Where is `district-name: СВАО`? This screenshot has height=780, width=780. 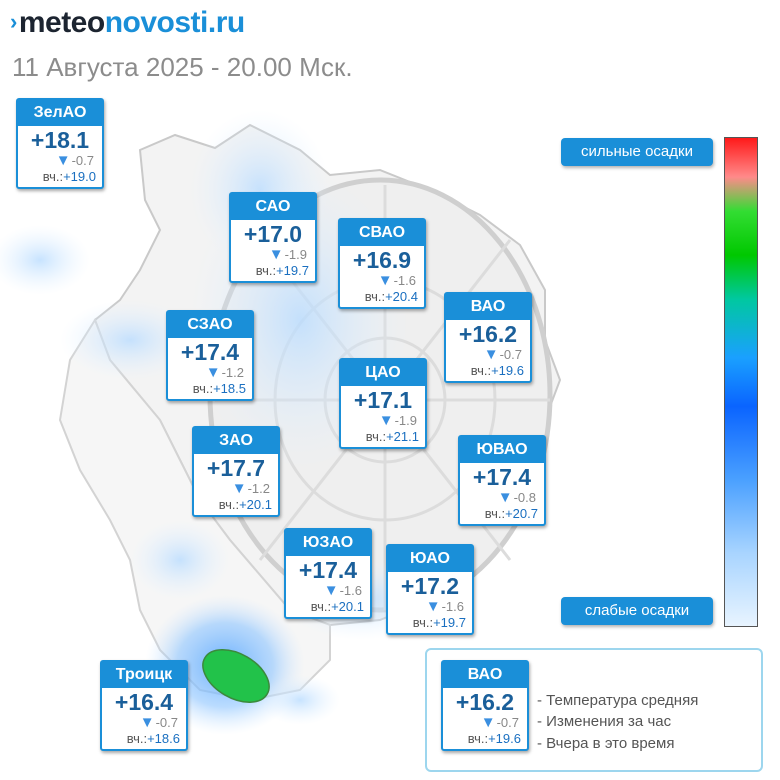 district-name: СВАО is located at coordinates (382, 233).